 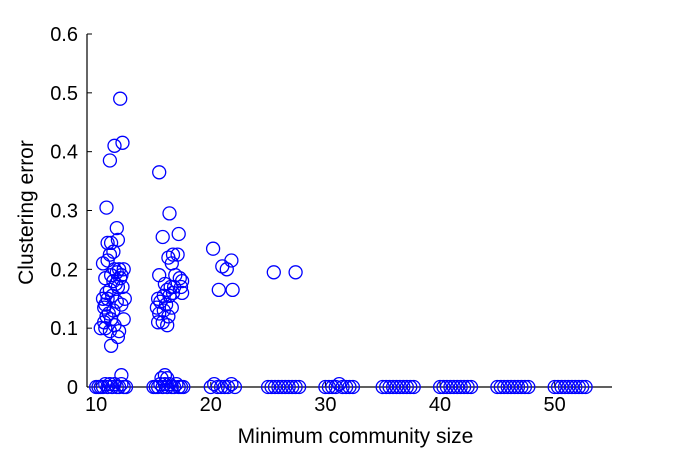 I want to click on x-tick-label: 10, so click(x=96, y=405).